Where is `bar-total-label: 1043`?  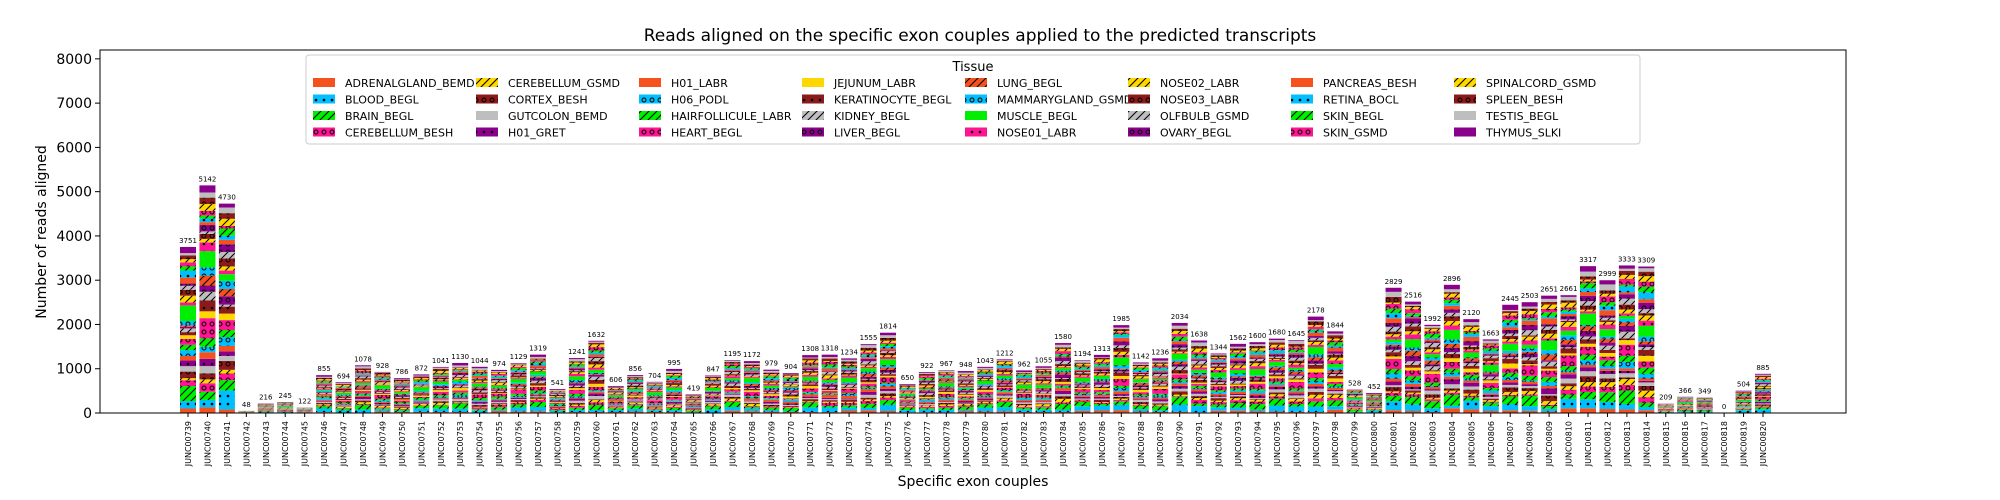
bar-total-label: 1043 is located at coordinates (985, 361).